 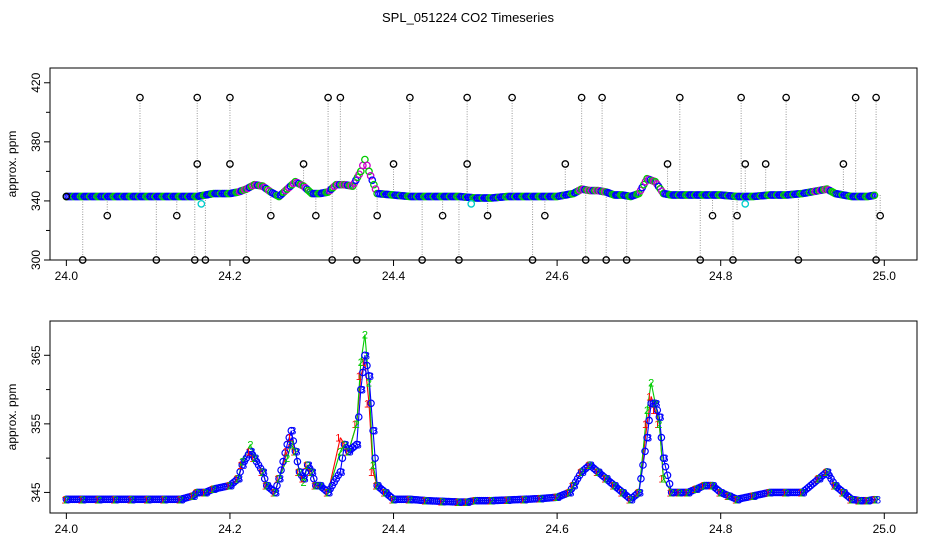 What do you see at coordinates (36, 142) in the screenshot?
I see `y-tick-label: 380` at bounding box center [36, 142].